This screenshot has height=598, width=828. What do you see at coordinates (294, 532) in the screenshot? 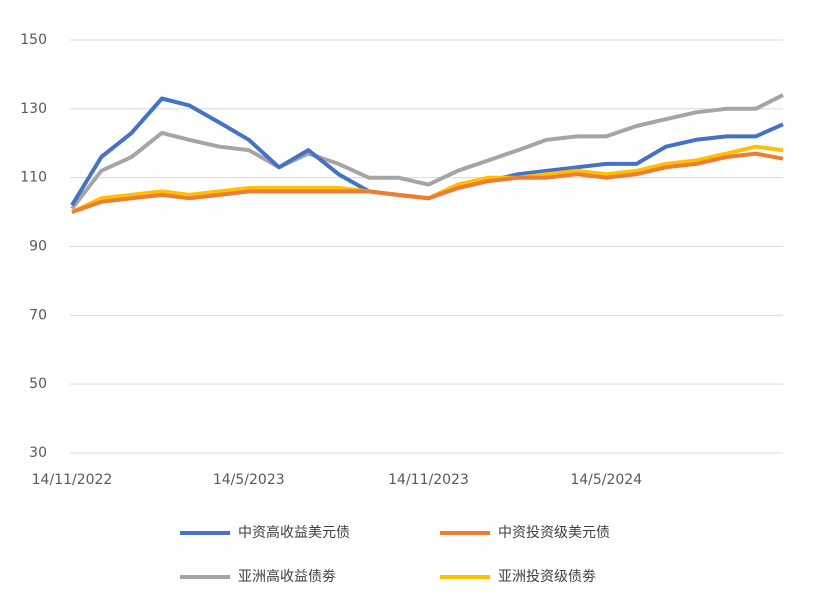
I see `legend-label: 中资高收益美元债` at bounding box center [294, 532].